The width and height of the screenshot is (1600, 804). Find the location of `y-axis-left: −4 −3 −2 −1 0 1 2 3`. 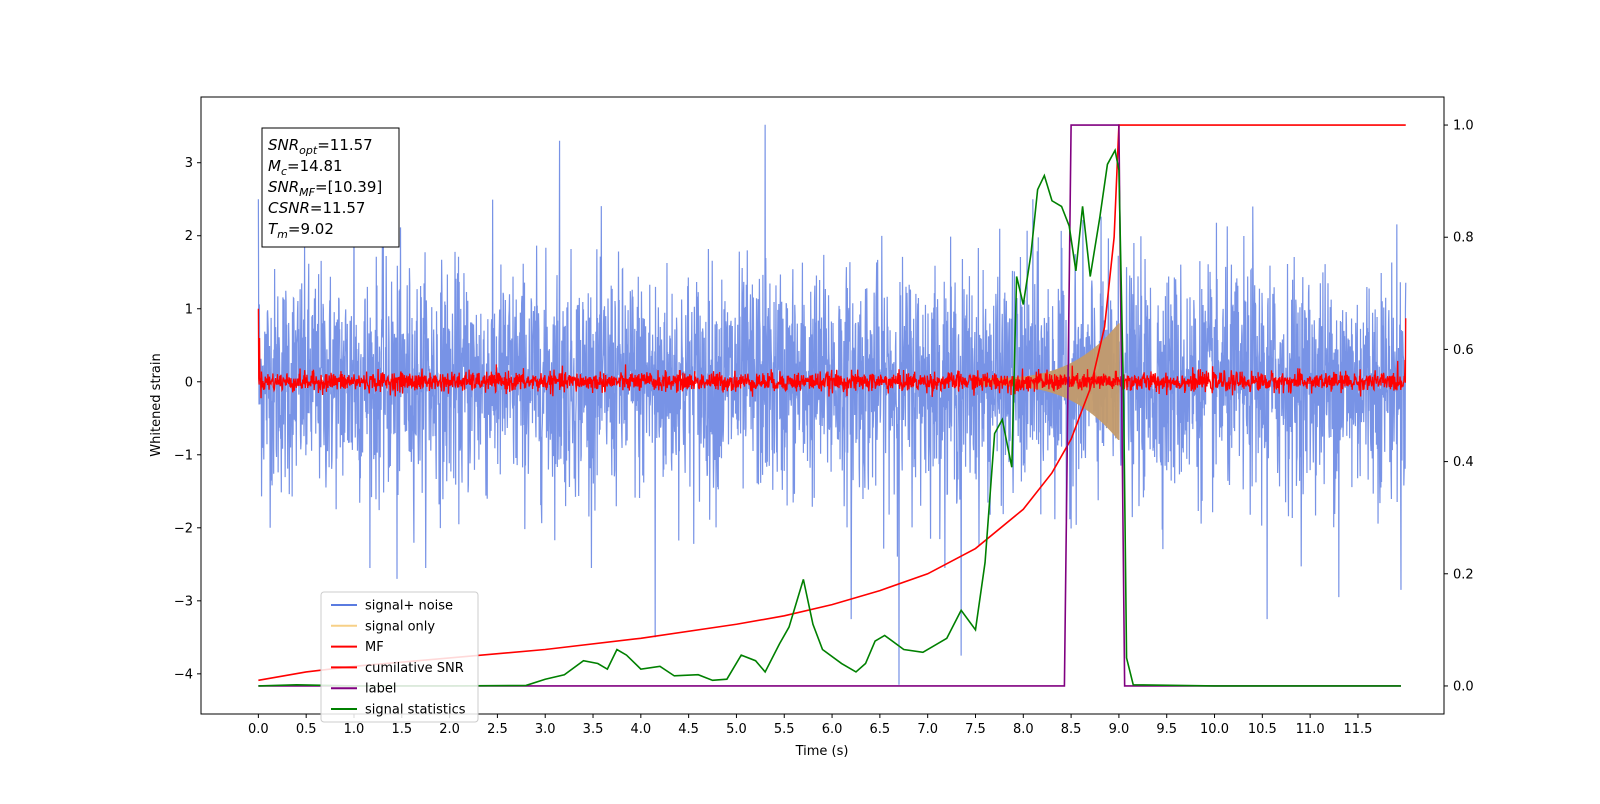

y-axis-left: −4 −3 −2 −1 0 1 2 3 is located at coordinates (187, 419).